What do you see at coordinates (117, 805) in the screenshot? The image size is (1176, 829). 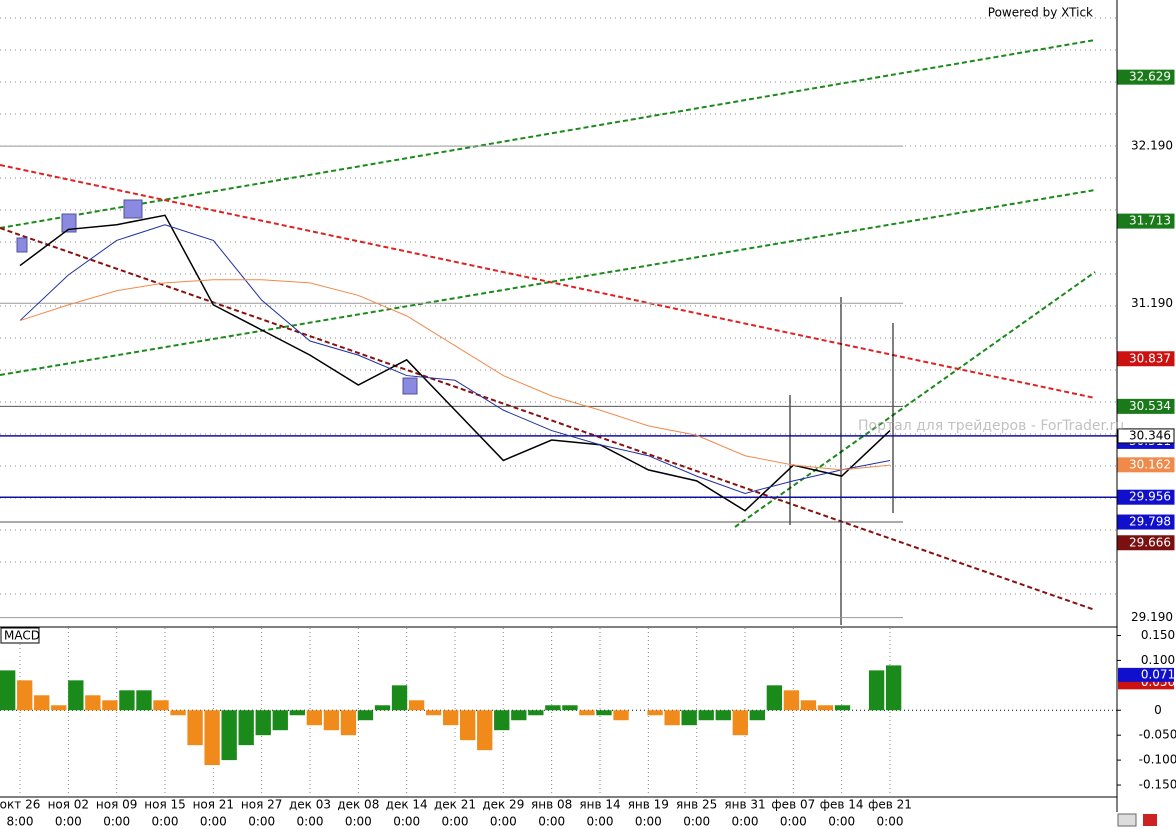 I see `x-tick-label: ноя 09` at bounding box center [117, 805].